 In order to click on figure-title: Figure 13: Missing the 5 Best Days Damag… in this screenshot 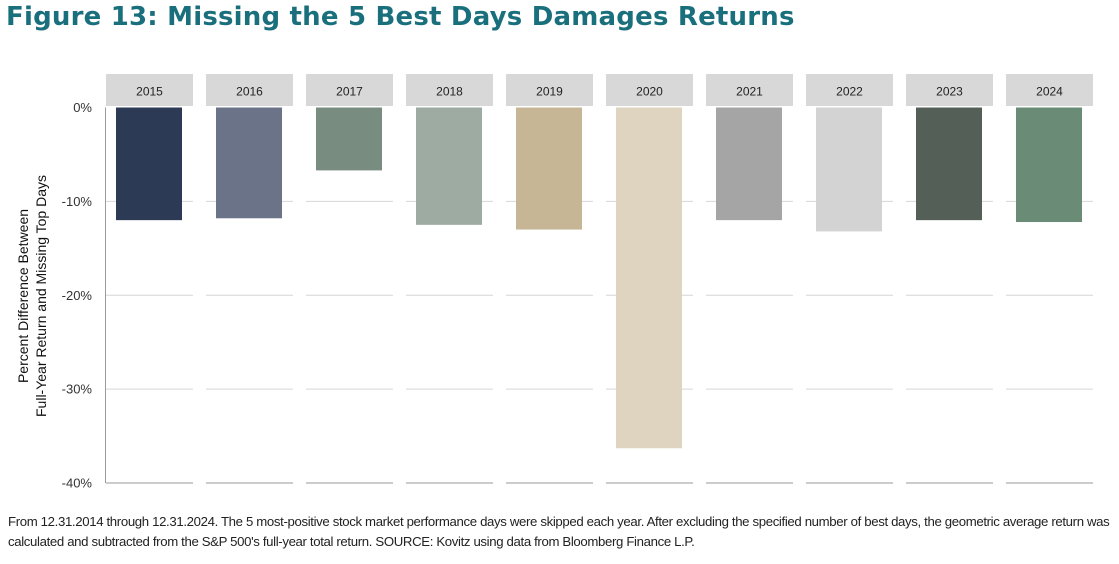, I will do `click(400, 17)`.